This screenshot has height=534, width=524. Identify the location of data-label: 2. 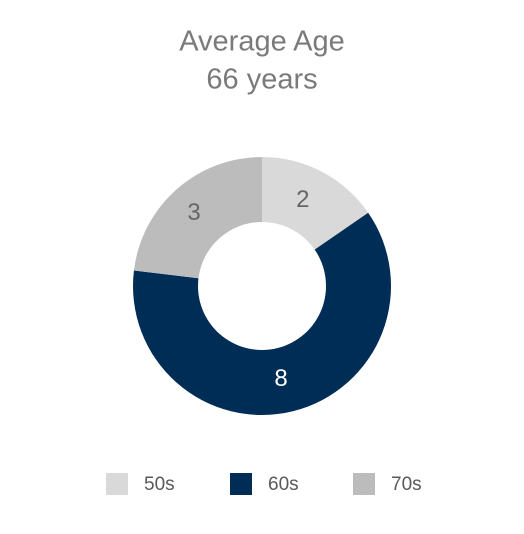
(302, 199).